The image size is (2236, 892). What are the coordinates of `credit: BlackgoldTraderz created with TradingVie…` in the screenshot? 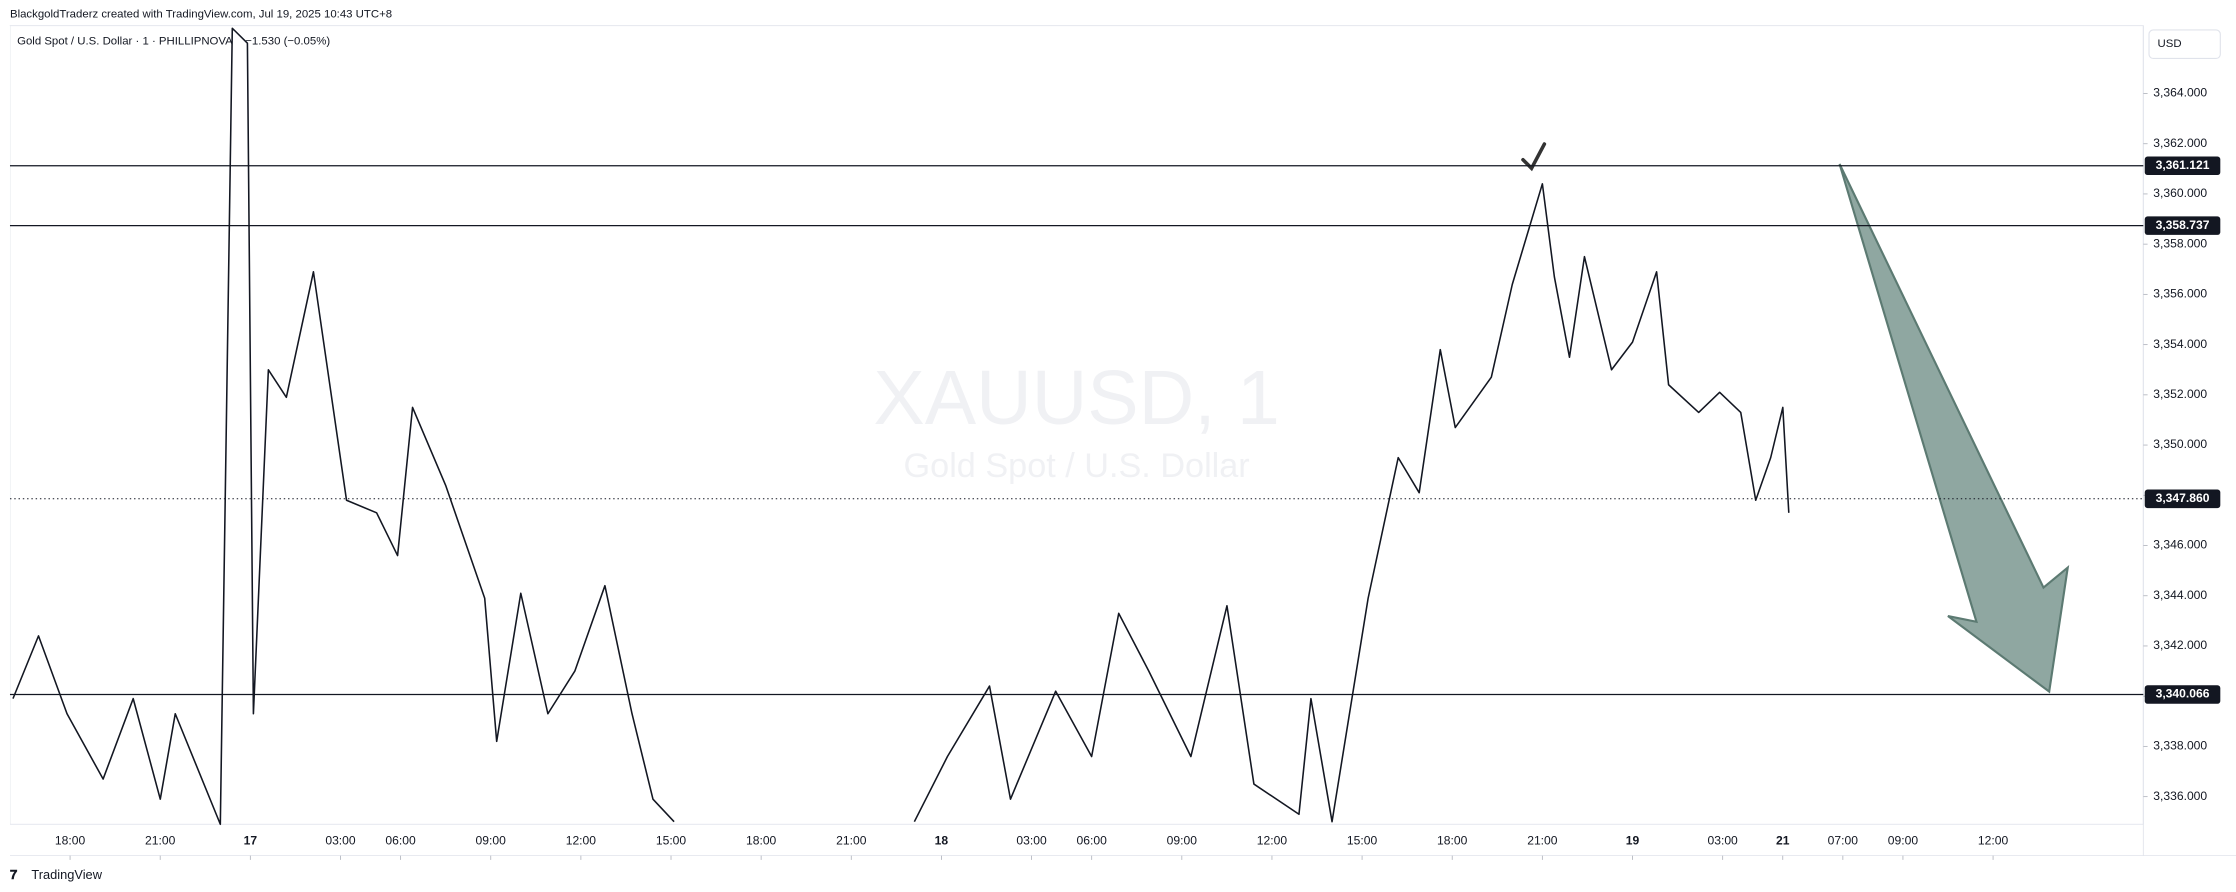 It's located at (201, 14).